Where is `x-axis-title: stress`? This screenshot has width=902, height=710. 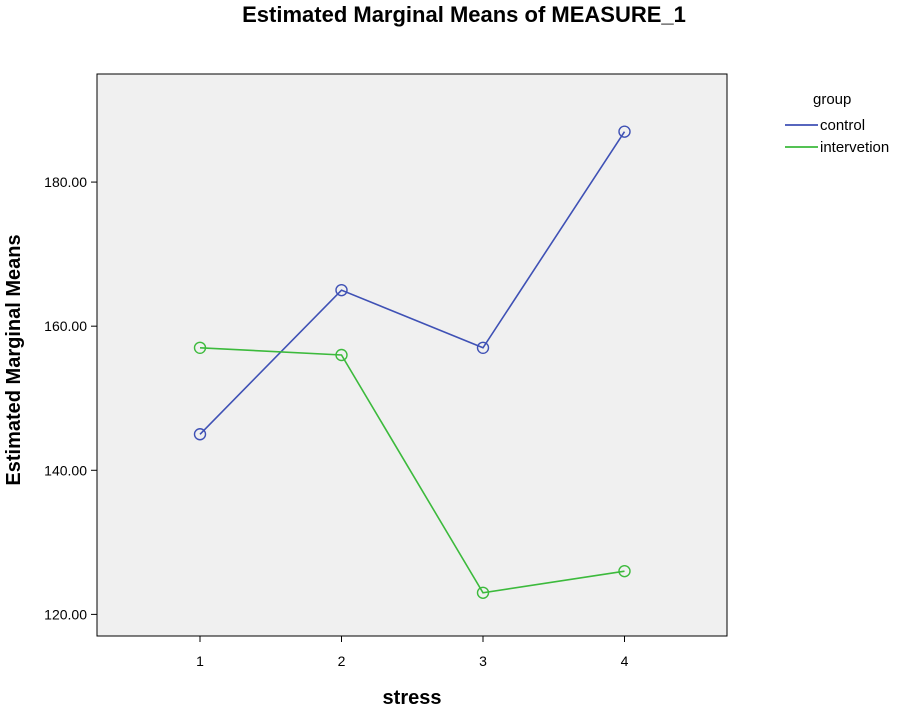
x-axis-title: stress is located at coordinates (412, 698).